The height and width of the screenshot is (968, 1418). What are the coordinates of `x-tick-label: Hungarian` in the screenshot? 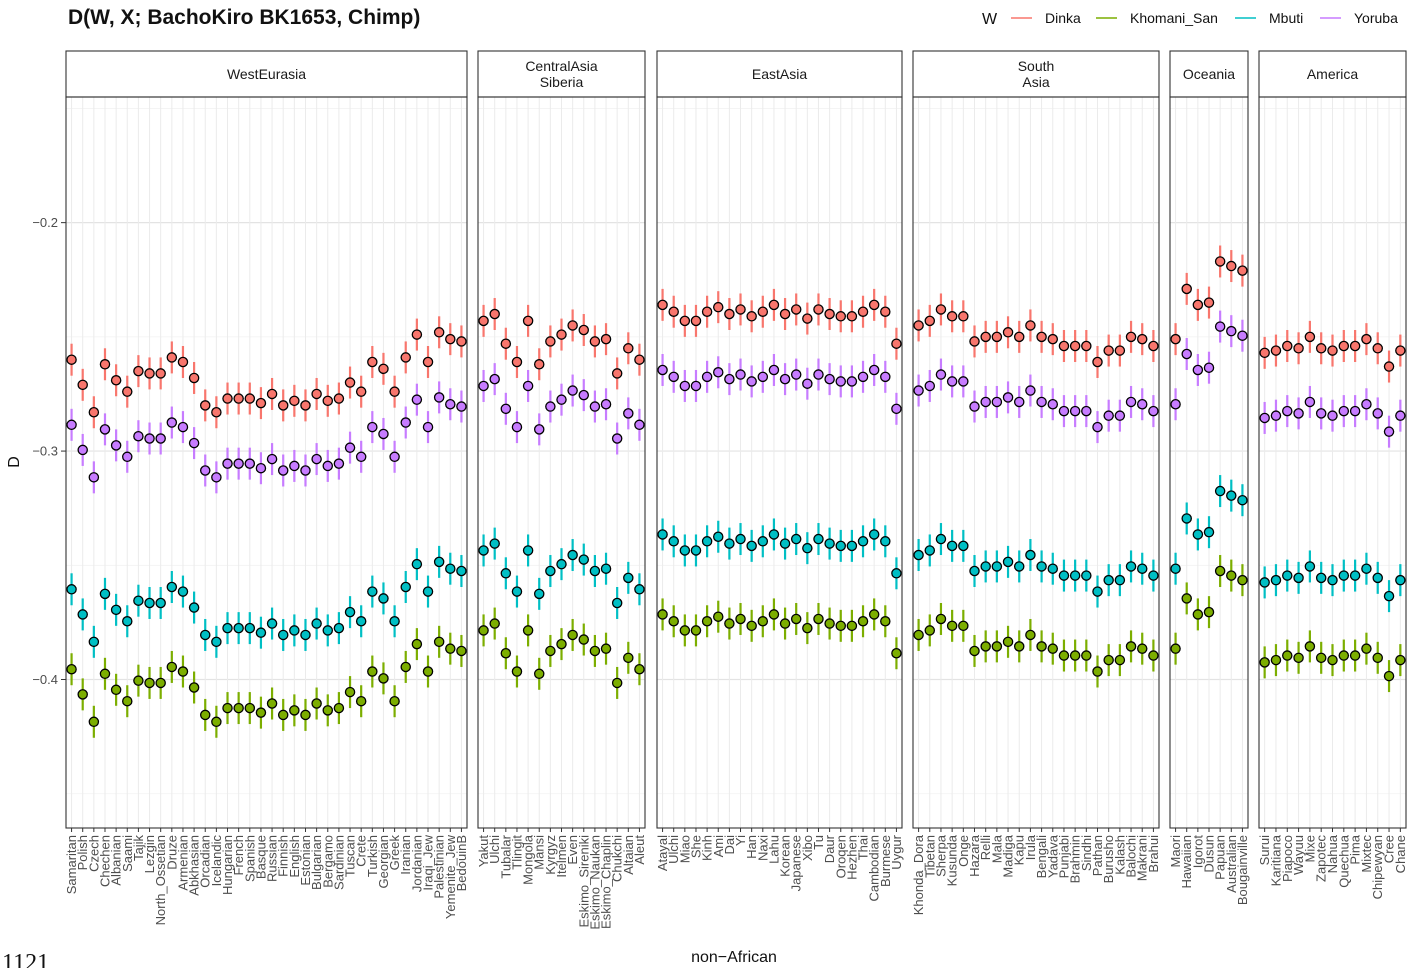 It's located at (227, 865).